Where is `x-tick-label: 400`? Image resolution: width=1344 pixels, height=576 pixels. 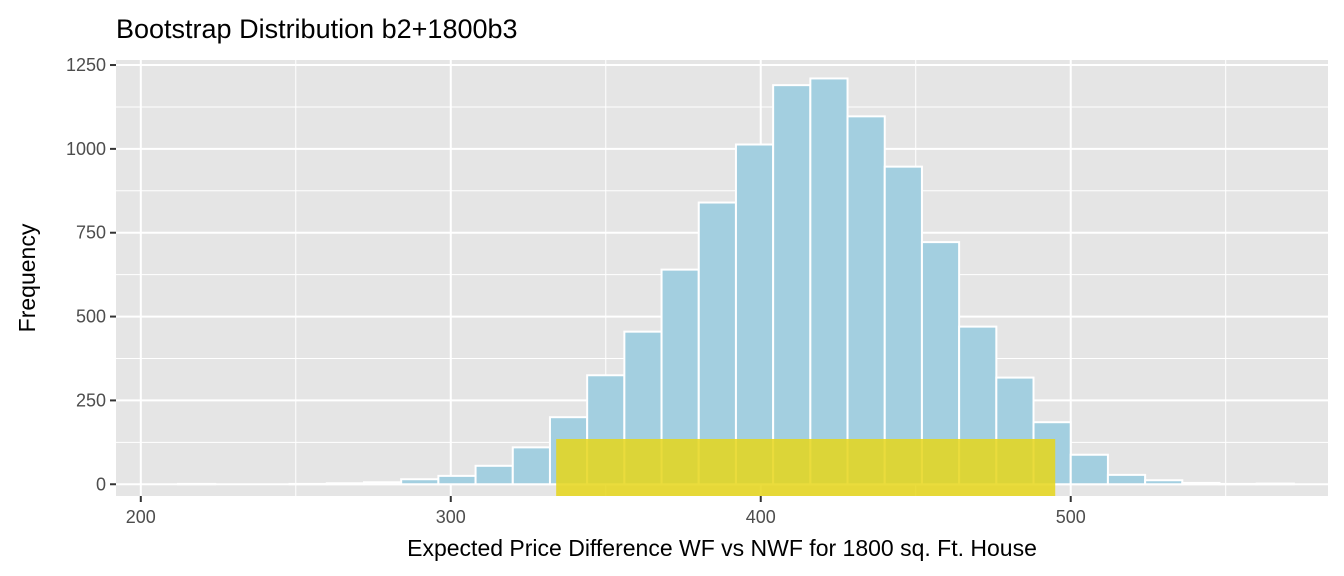
x-tick-label: 400 is located at coordinates (761, 517).